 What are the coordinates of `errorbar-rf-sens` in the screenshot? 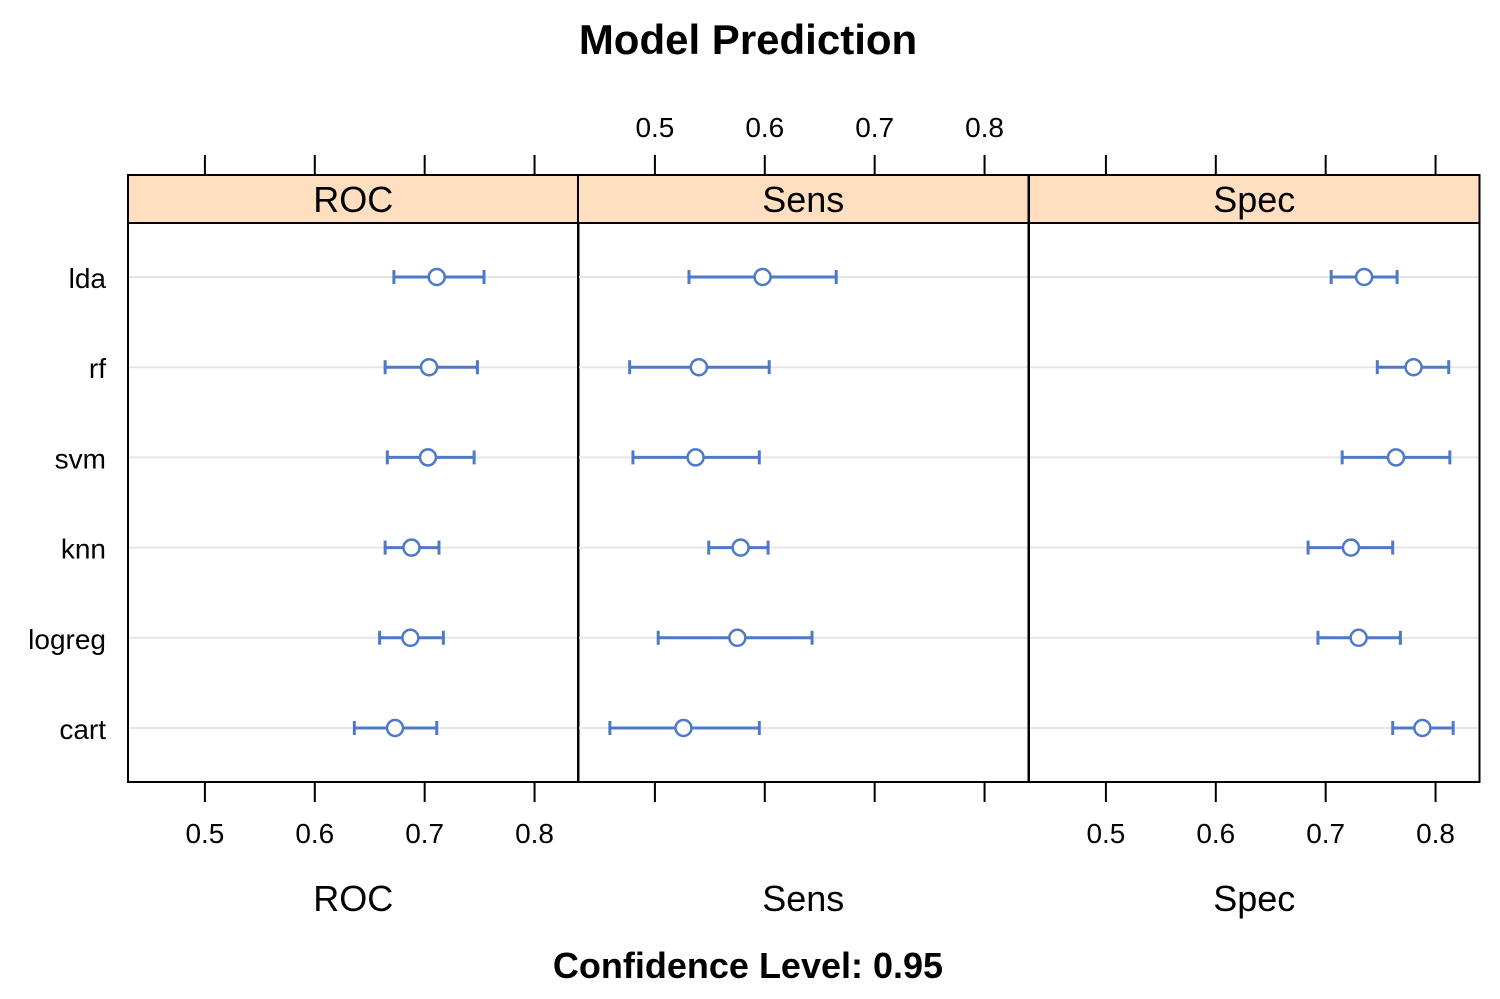 It's located at (699, 367).